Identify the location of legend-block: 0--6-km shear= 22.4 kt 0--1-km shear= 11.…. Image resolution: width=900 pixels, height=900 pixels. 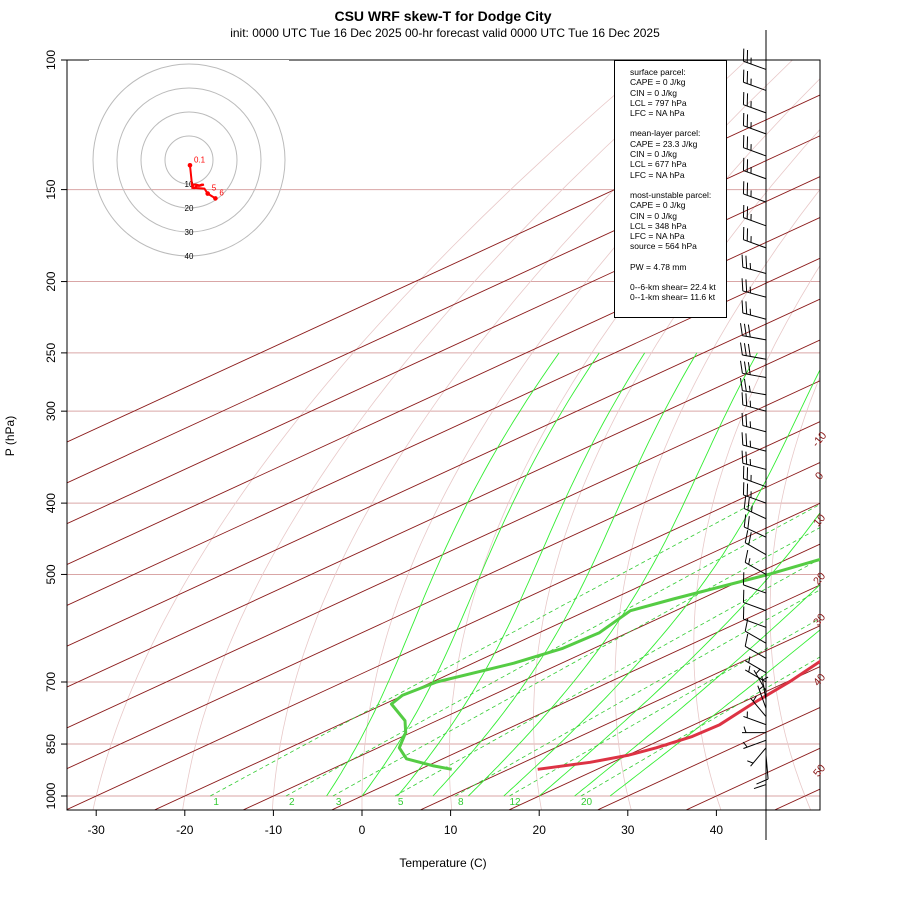
(678, 292).